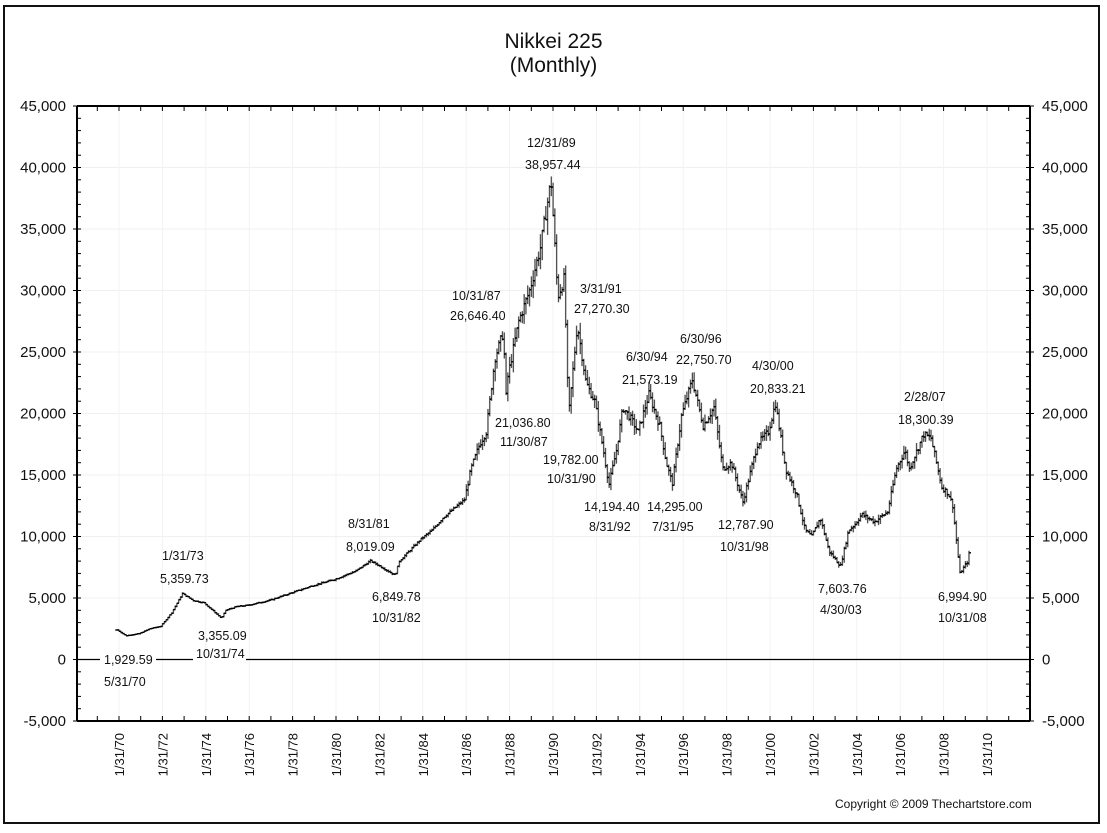 Image resolution: width=1107 pixels, height=833 pixels. What do you see at coordinates (476, 296) in the screenshot?
I see `annotation-date: 10/31/87` at bounding box center [476, 296].